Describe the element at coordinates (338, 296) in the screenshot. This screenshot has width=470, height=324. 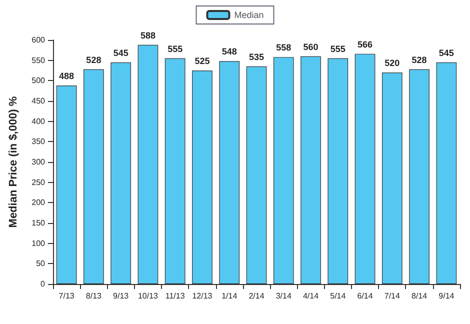
I see `x-tick-label: 5/14` at that location.